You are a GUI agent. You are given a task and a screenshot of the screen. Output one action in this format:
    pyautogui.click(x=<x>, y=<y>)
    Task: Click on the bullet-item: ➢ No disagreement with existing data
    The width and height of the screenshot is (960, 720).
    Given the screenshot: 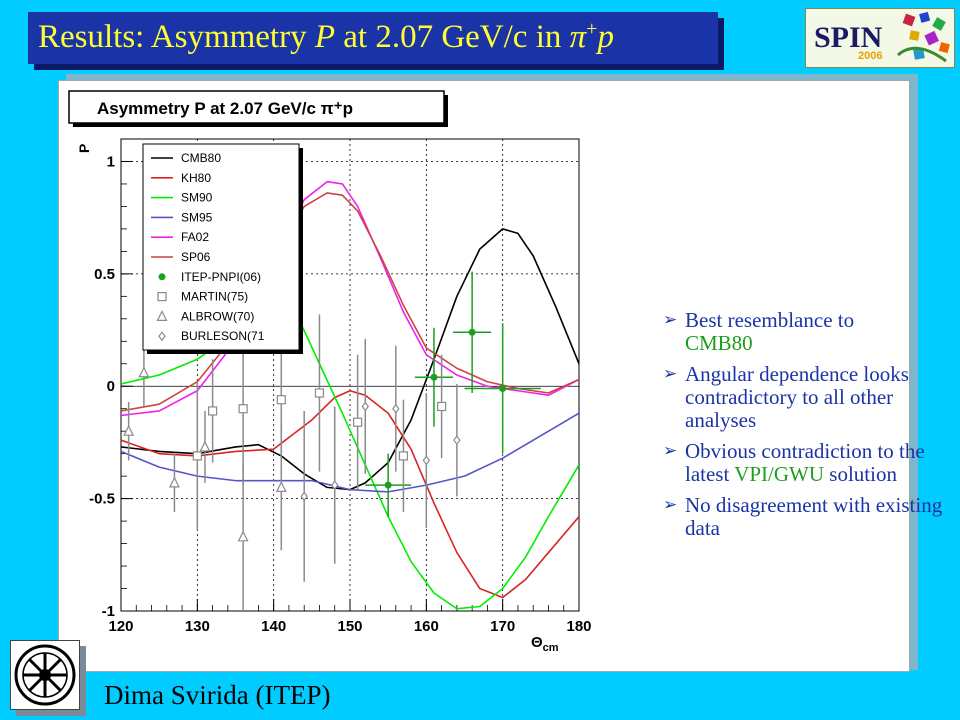 What is the action you would take?
    pyautogui.click(x=803, y=517)
    